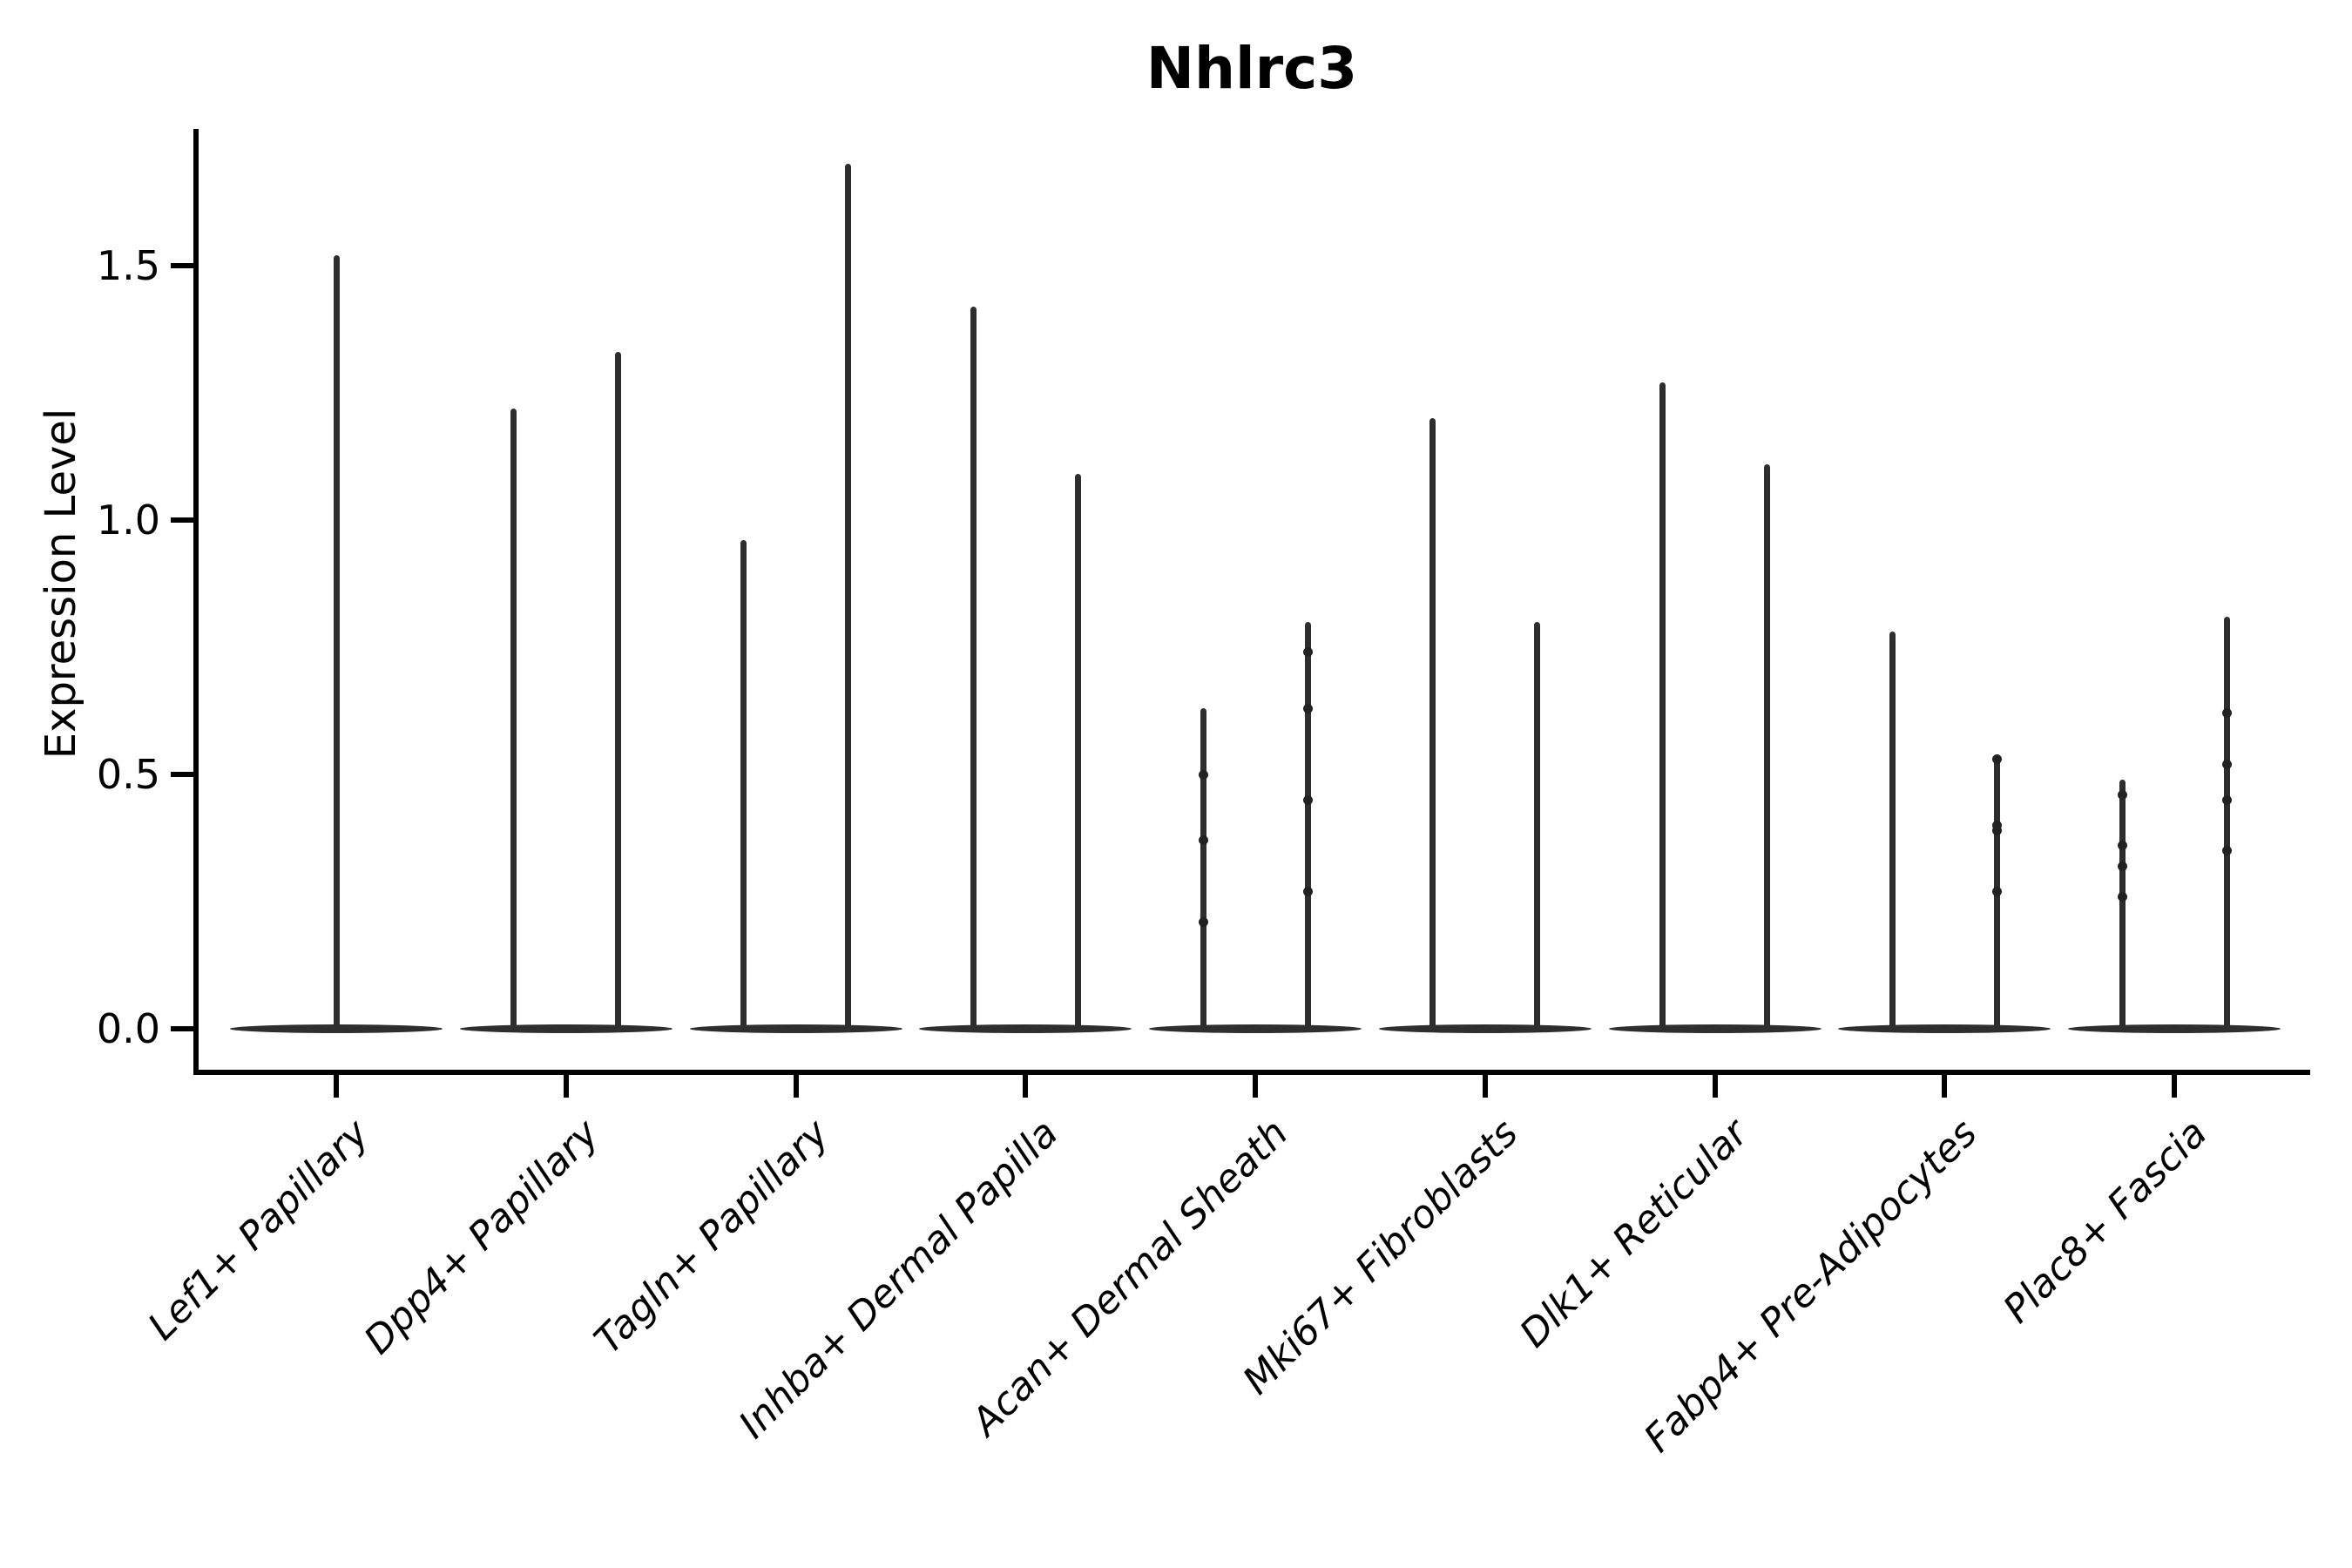  What do you see at coordinates (2105, 1221) in the screenshot?
I see `x-category-label: Plac8+ Fascia` at bounding box center [2105, 1221].